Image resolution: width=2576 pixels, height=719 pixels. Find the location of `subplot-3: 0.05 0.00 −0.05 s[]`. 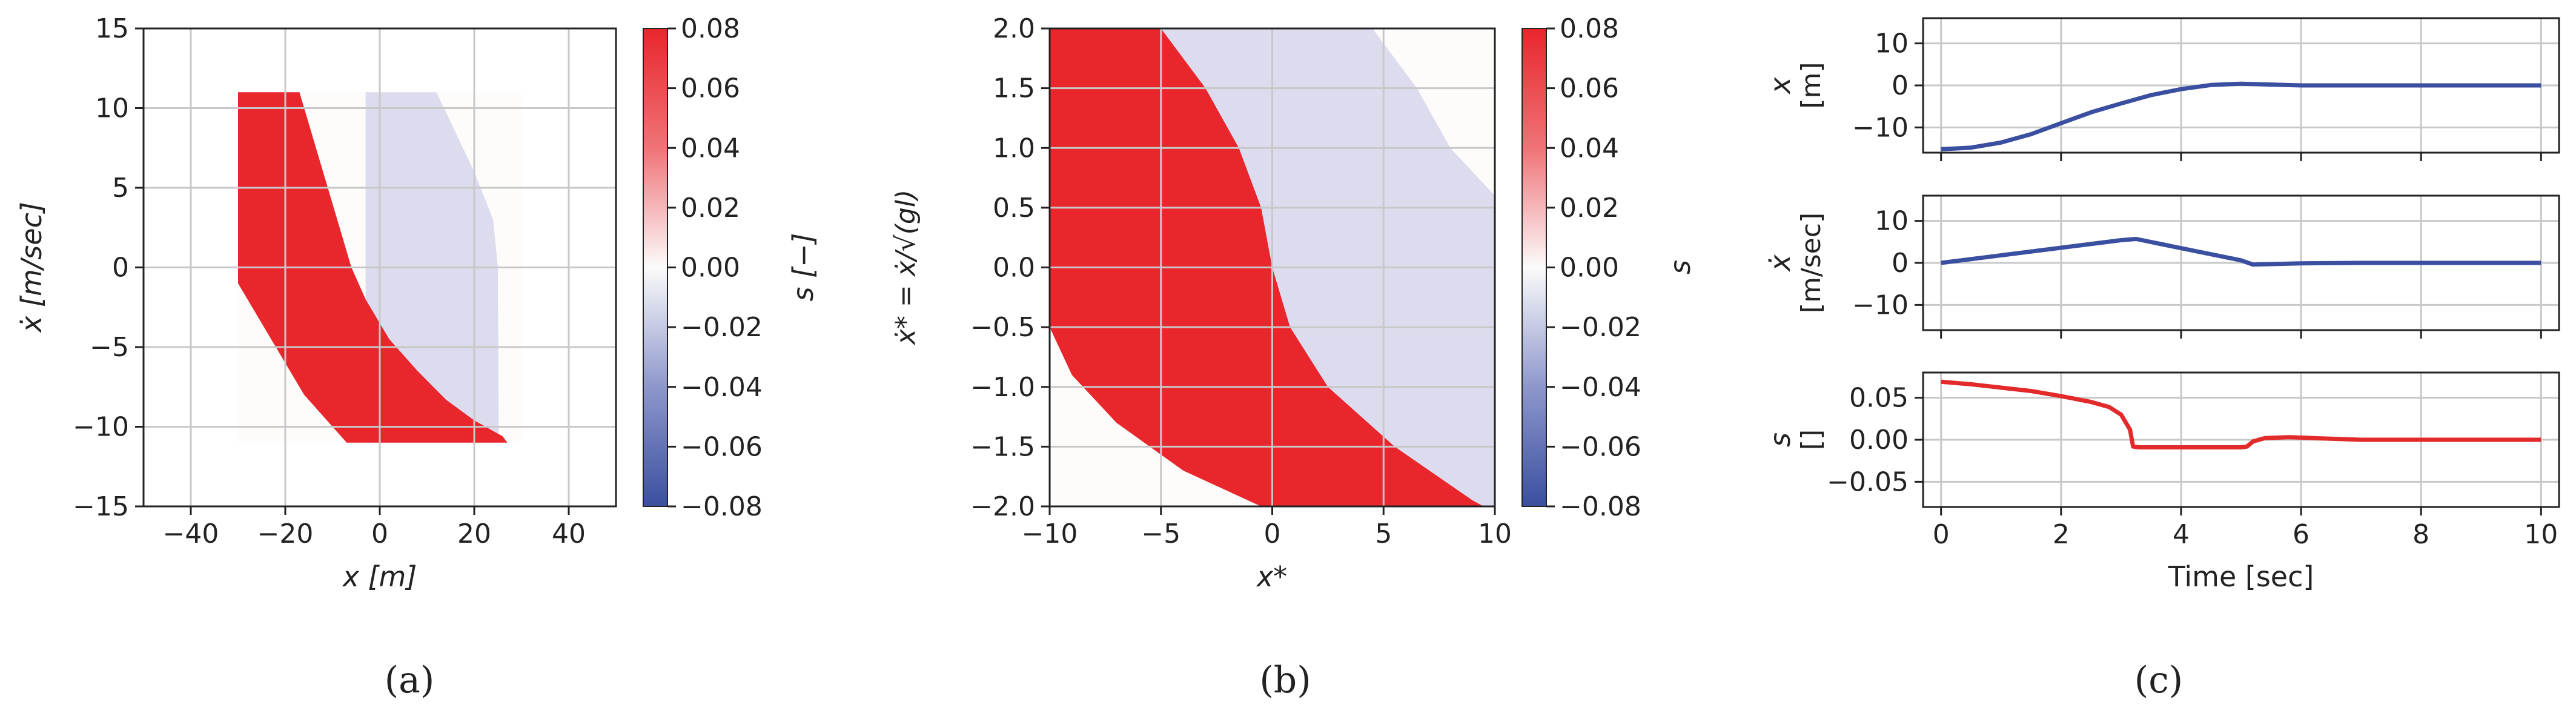

subplot-3: 0.05 0.00 −0.05 s[] is located at coordinates (2162, 443).